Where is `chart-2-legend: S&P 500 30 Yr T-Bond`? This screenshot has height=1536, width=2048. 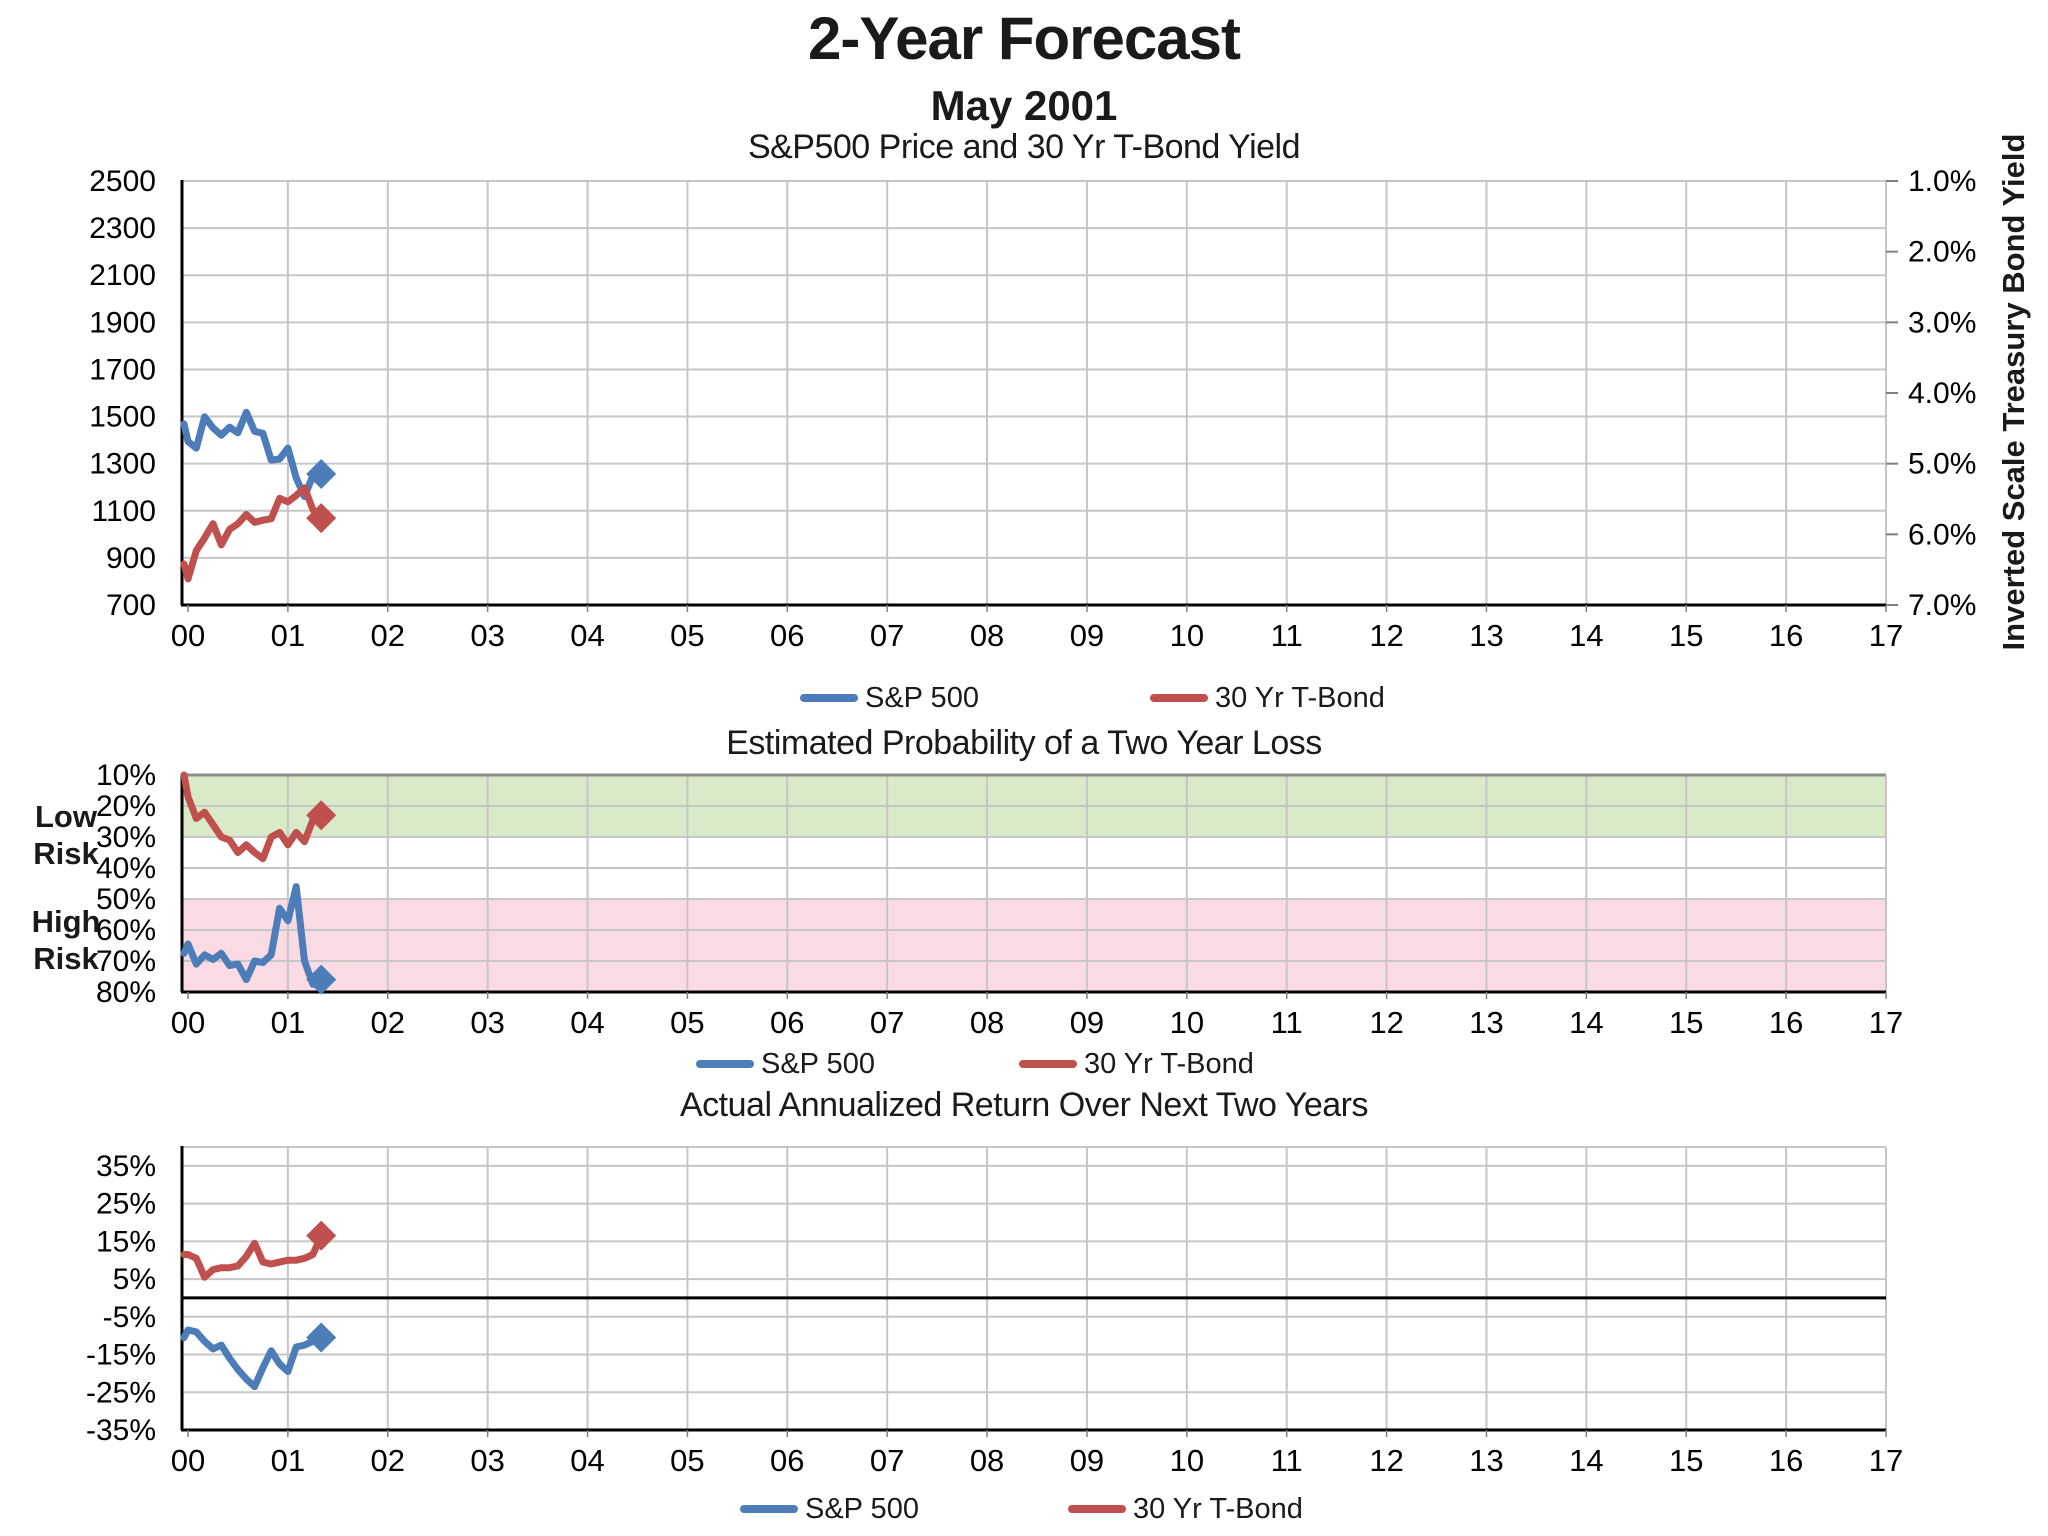 chart-2-legend: S&P 500 30 Yr T-Bond is located at coordinates (1024, 1064).